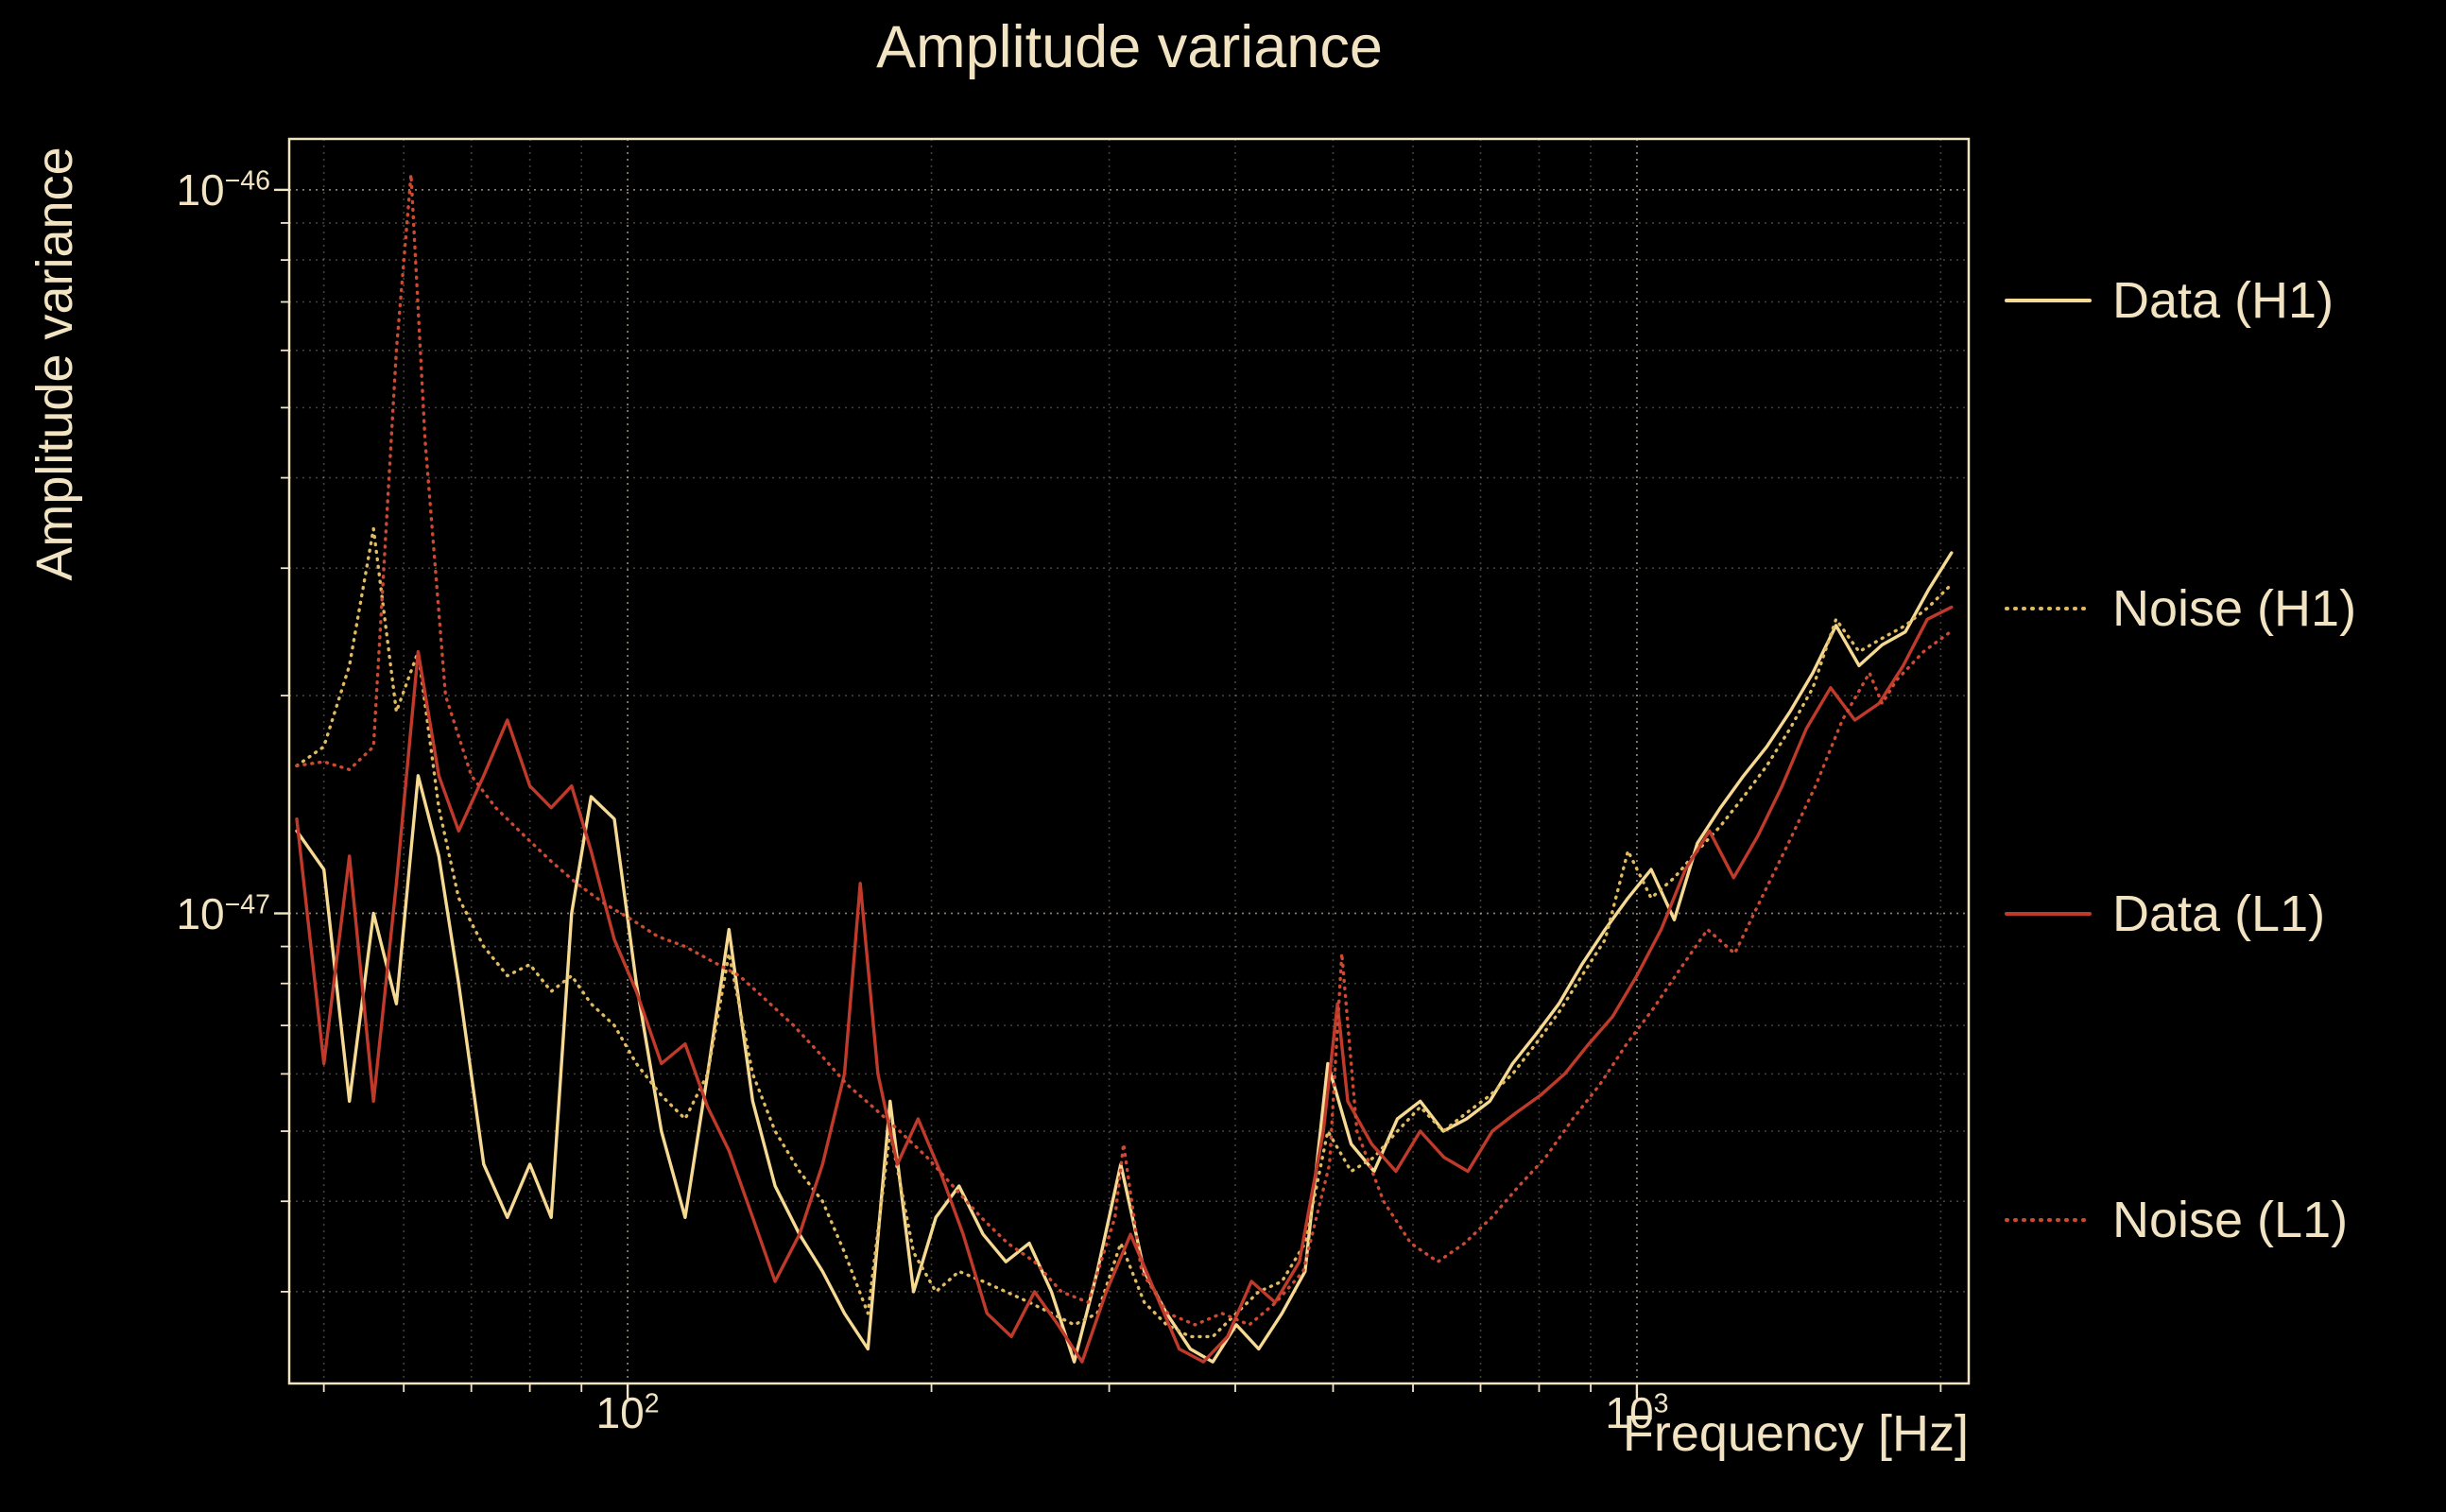  Describe the element at coordinates (2223, 300) in the screenshot. I see `legend-label: Data (H1)` at that location.